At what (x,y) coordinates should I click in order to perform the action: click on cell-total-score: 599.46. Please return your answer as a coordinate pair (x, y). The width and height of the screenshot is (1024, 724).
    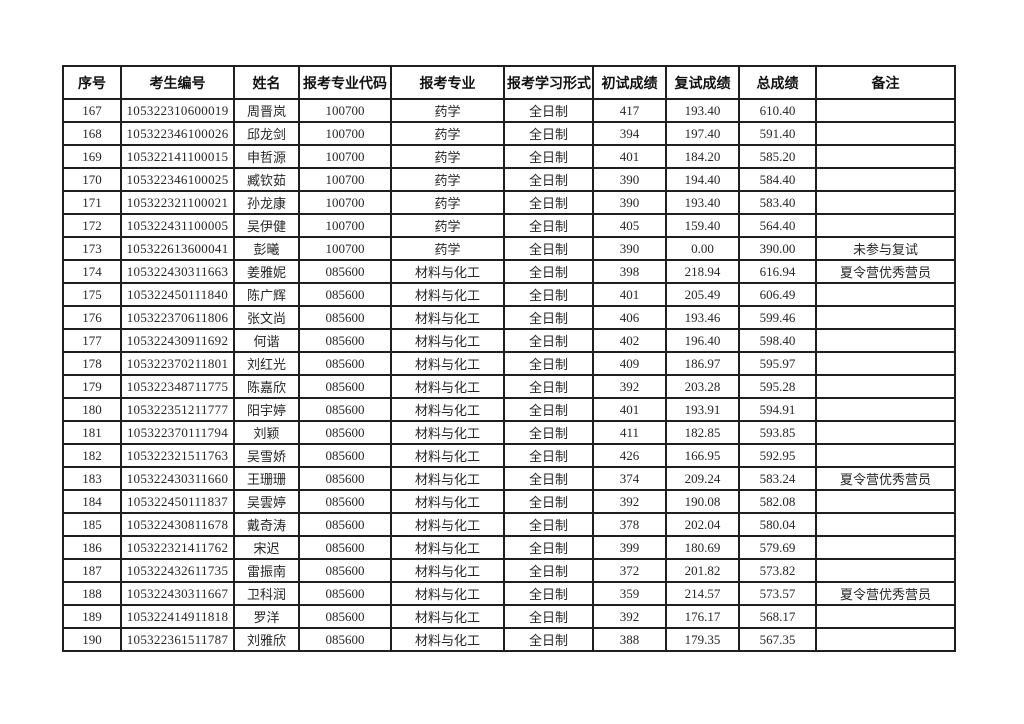
    Looking at the image, I should click on (777, 317).